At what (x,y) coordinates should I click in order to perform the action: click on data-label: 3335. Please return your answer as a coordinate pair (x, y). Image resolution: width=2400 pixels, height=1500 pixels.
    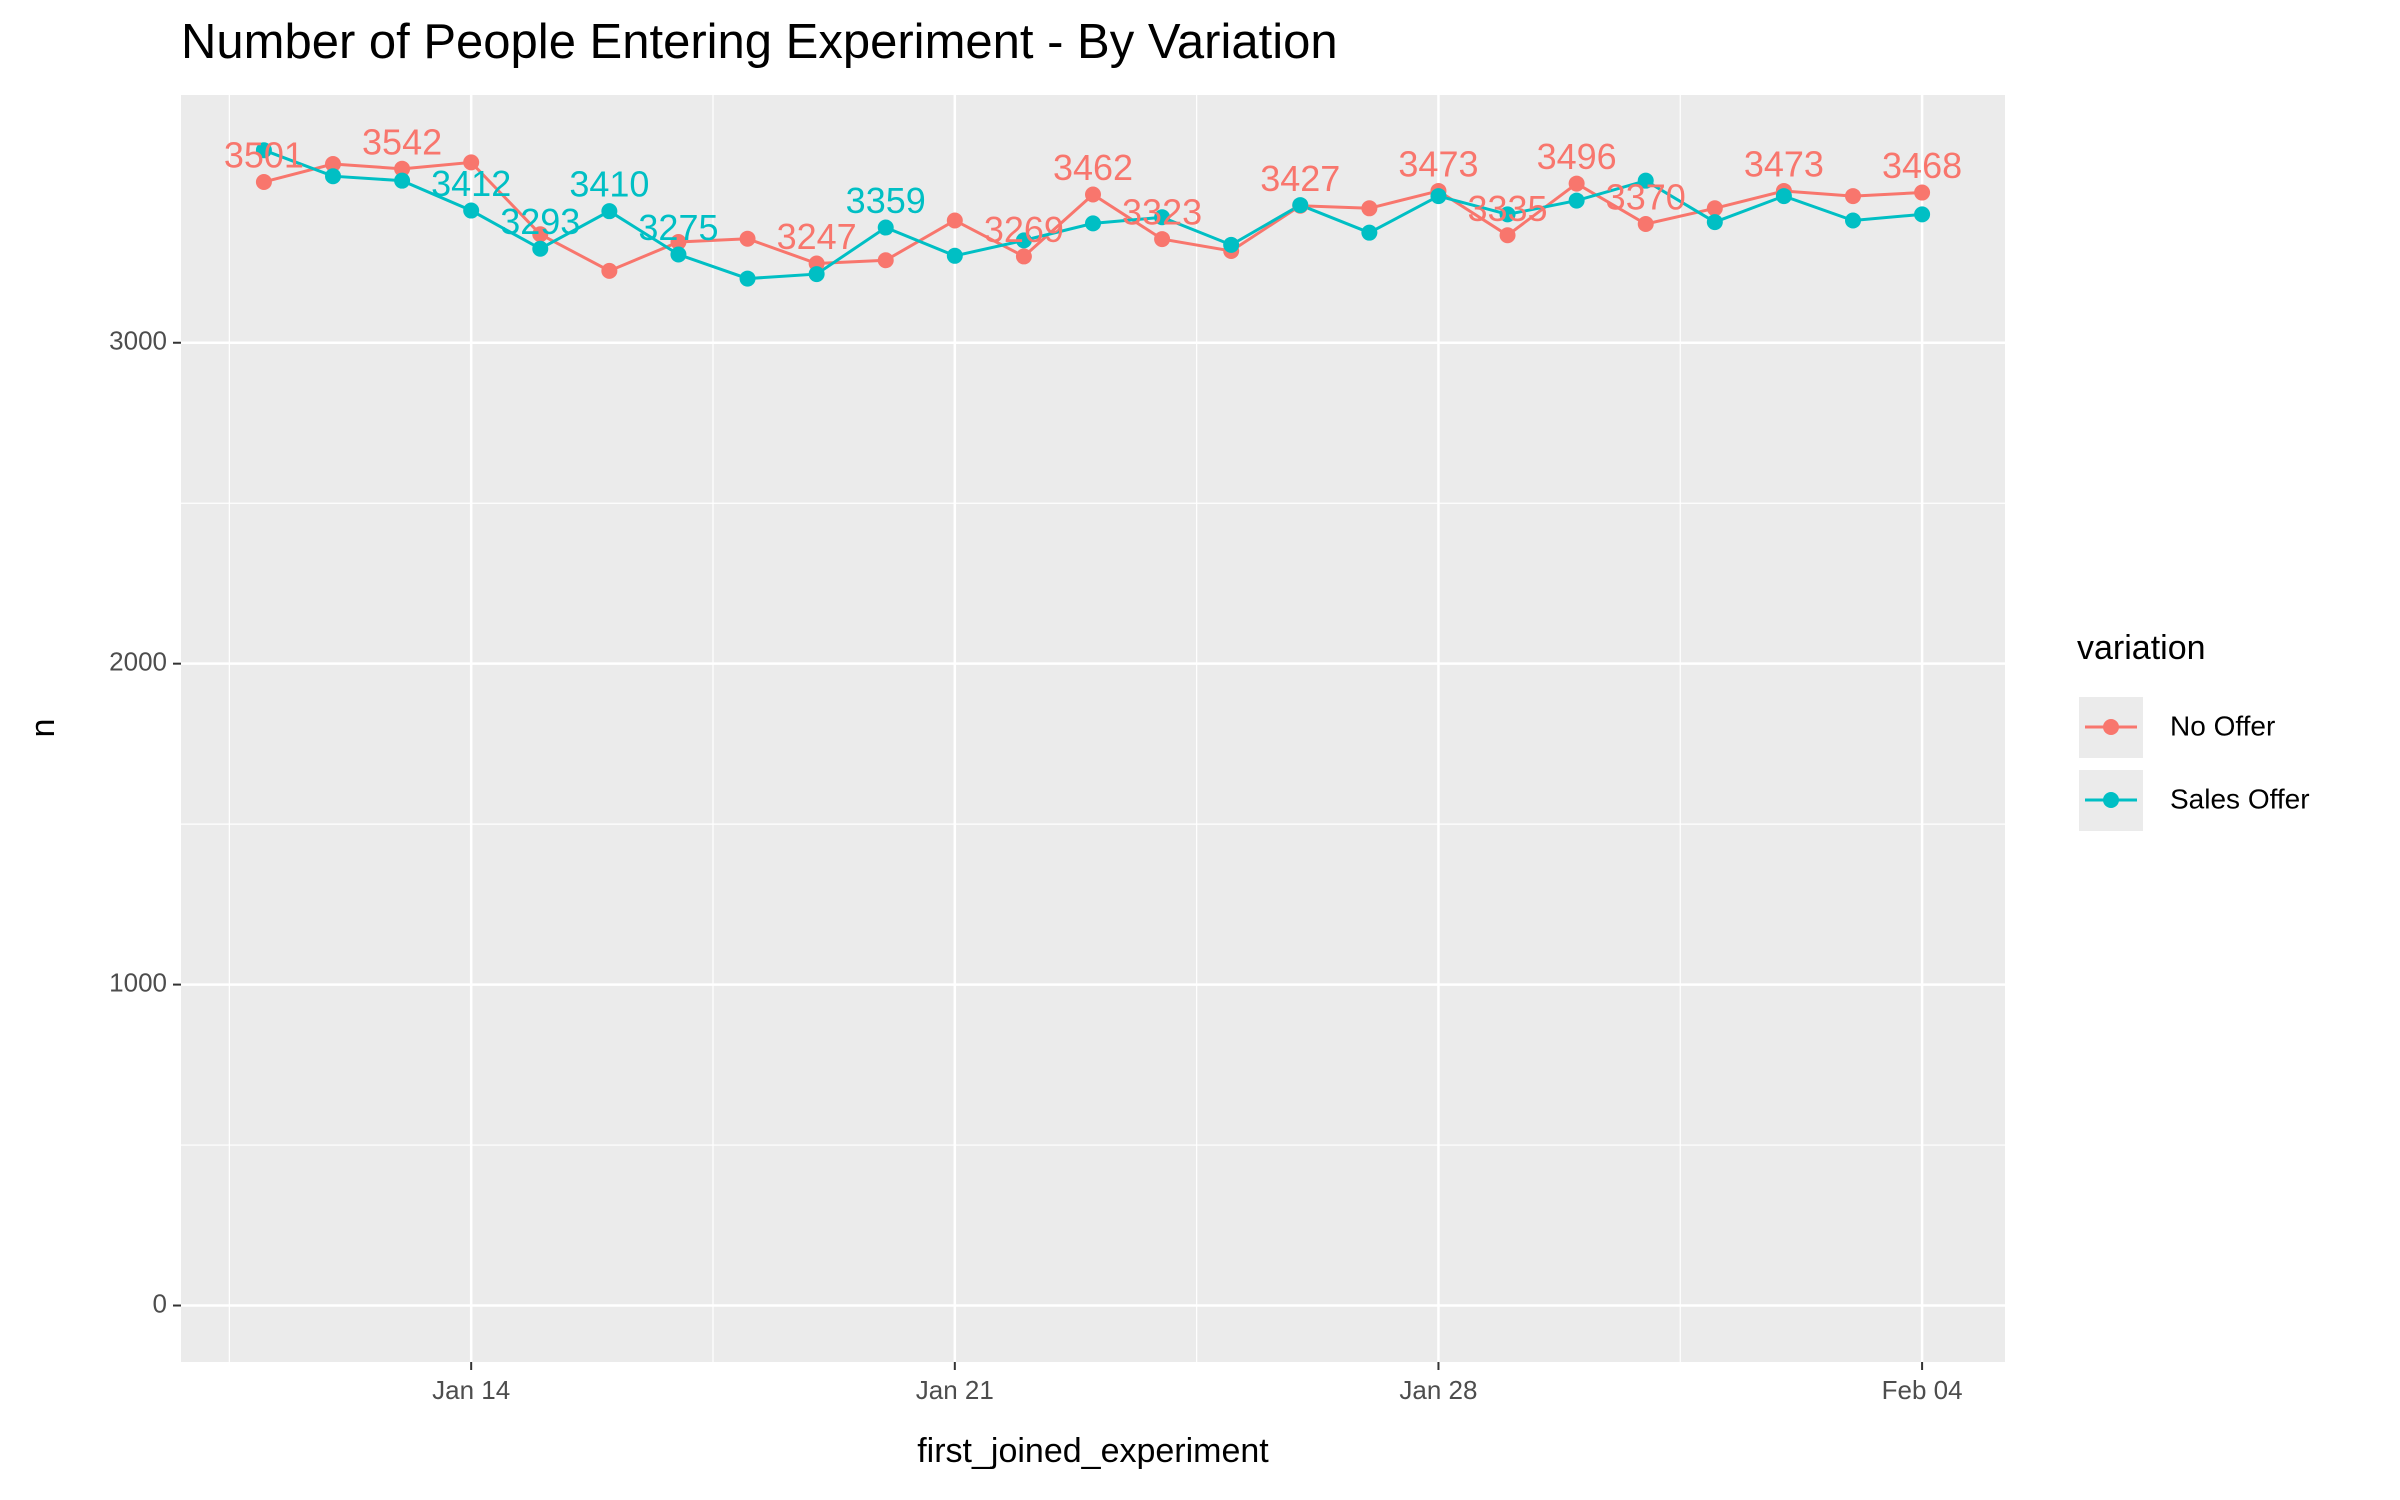
    Looking at the image, I should click on (1507, 208).